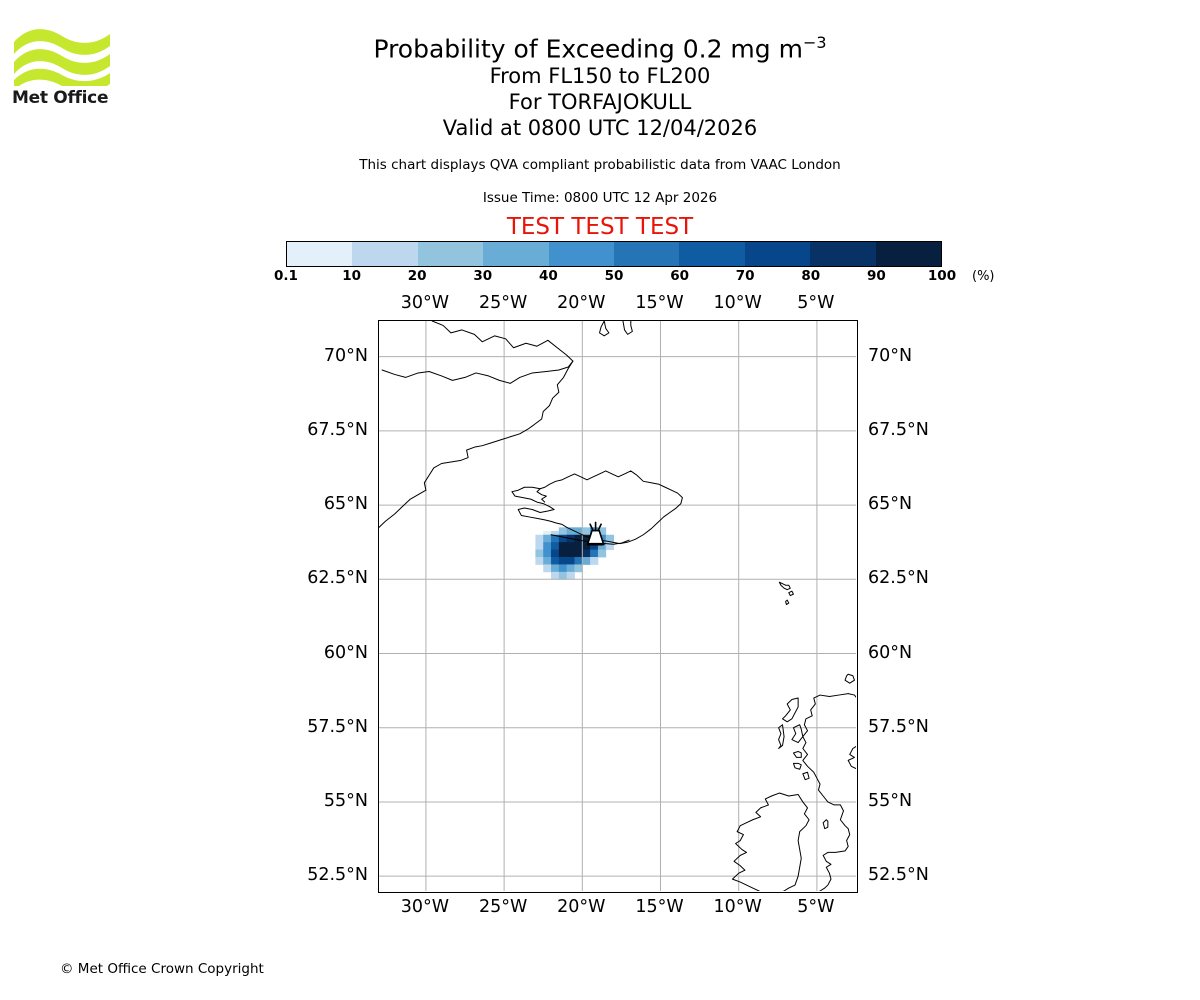 This screenshot has height=1000, width=1200. I want to click on colorbar-tick-70: 70, so click(745, 276).